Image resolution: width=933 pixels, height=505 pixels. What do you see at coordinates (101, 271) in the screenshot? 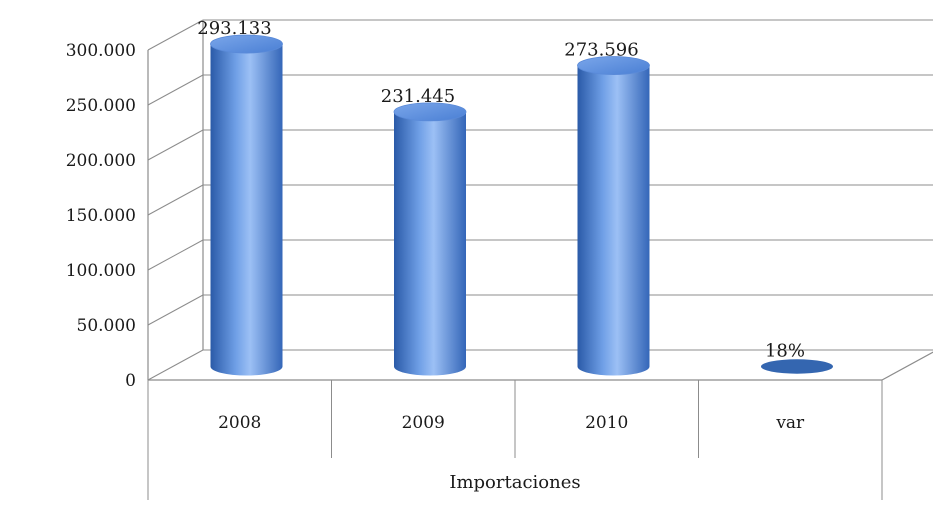
I see `y-tick-label: 100.000` at bounding box center [101, 271].